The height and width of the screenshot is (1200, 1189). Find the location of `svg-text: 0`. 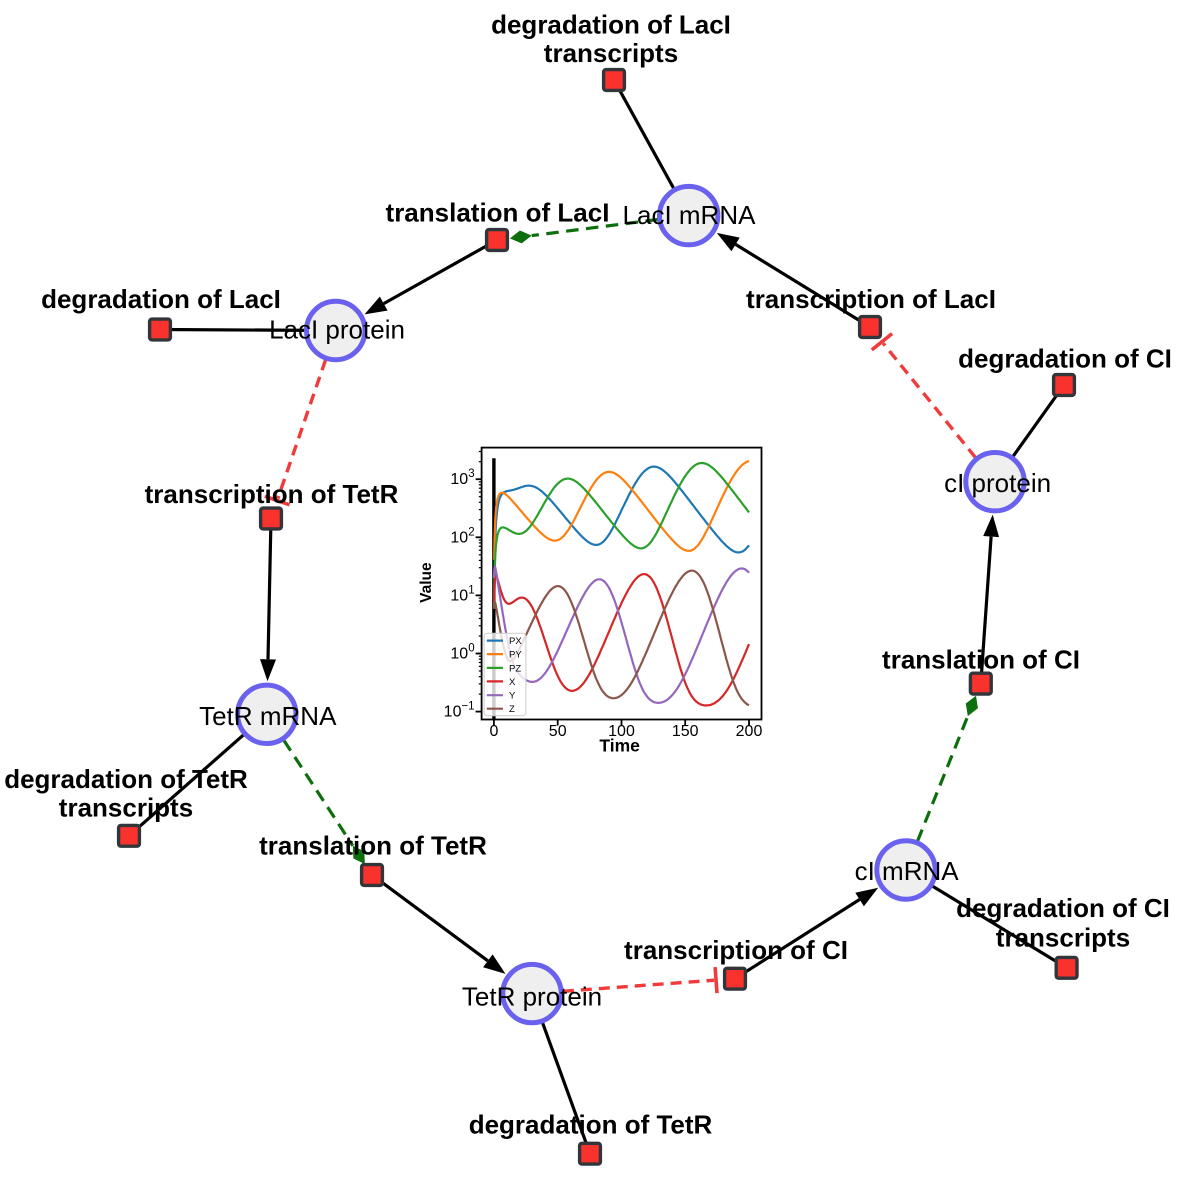

svg-text: 0 is located at coordinates (493, 731).